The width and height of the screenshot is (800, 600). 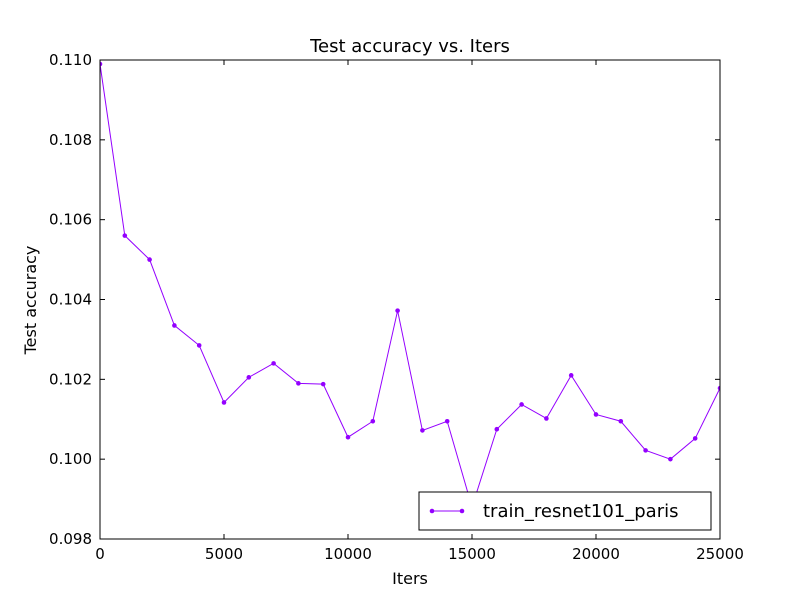 I want to click on y-tick-label: 0.104, so click(x=70, y=300).